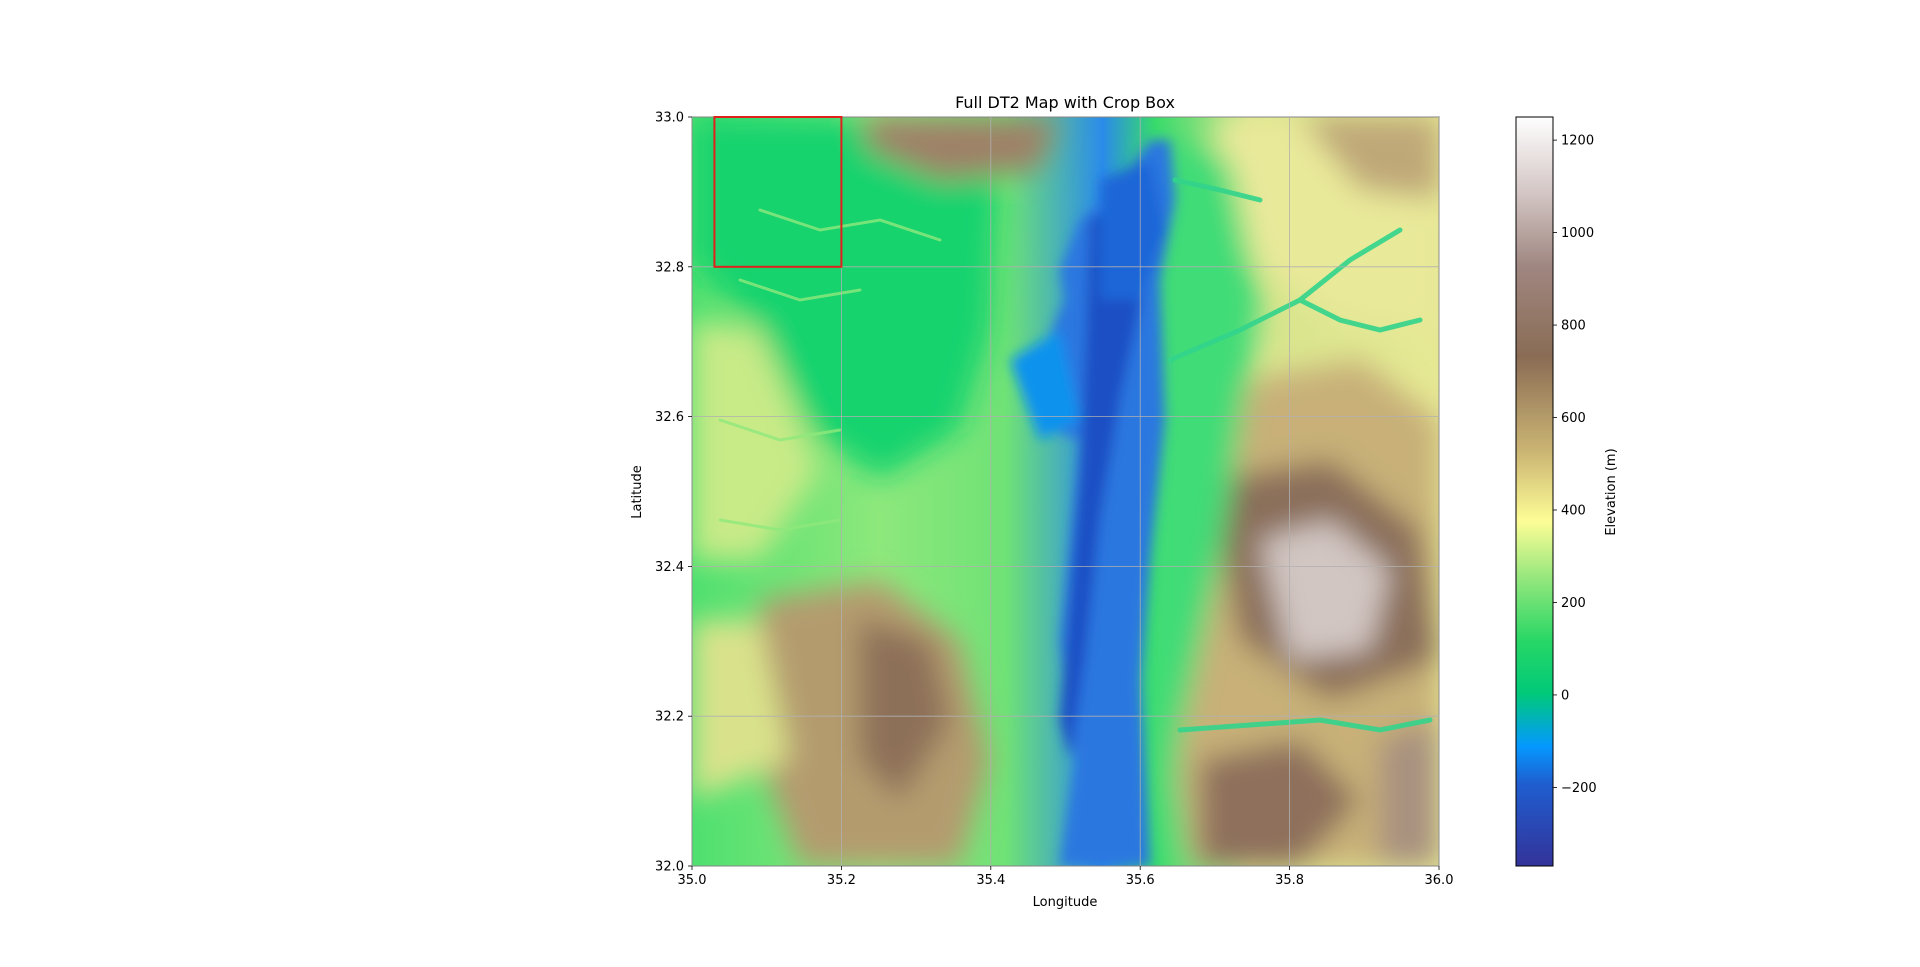  I want to click on x-tick-label: 35.0, so click(692, 880).